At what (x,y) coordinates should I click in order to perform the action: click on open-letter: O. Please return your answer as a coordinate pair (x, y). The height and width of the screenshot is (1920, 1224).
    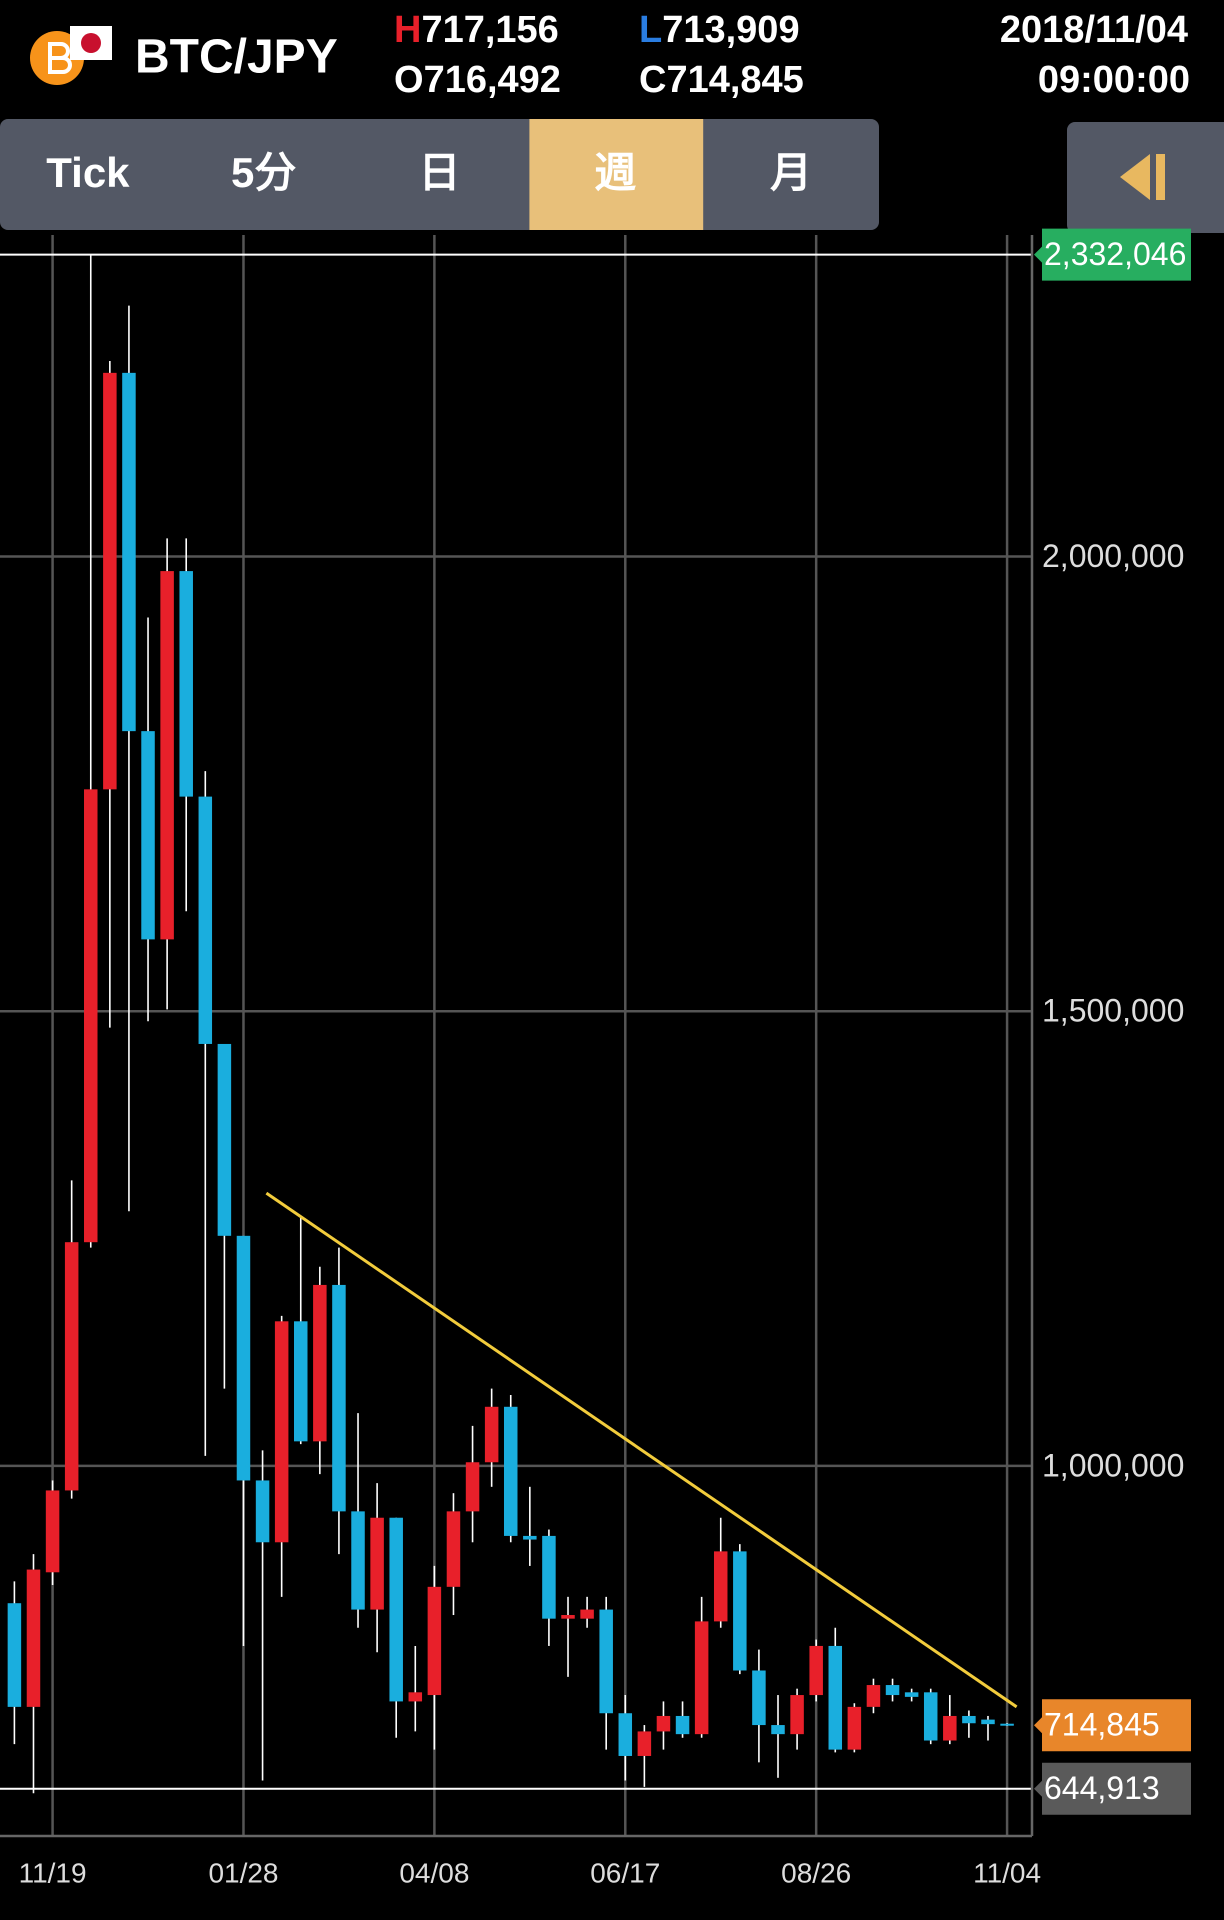
    Looking at the image, I should click on (409, 80).